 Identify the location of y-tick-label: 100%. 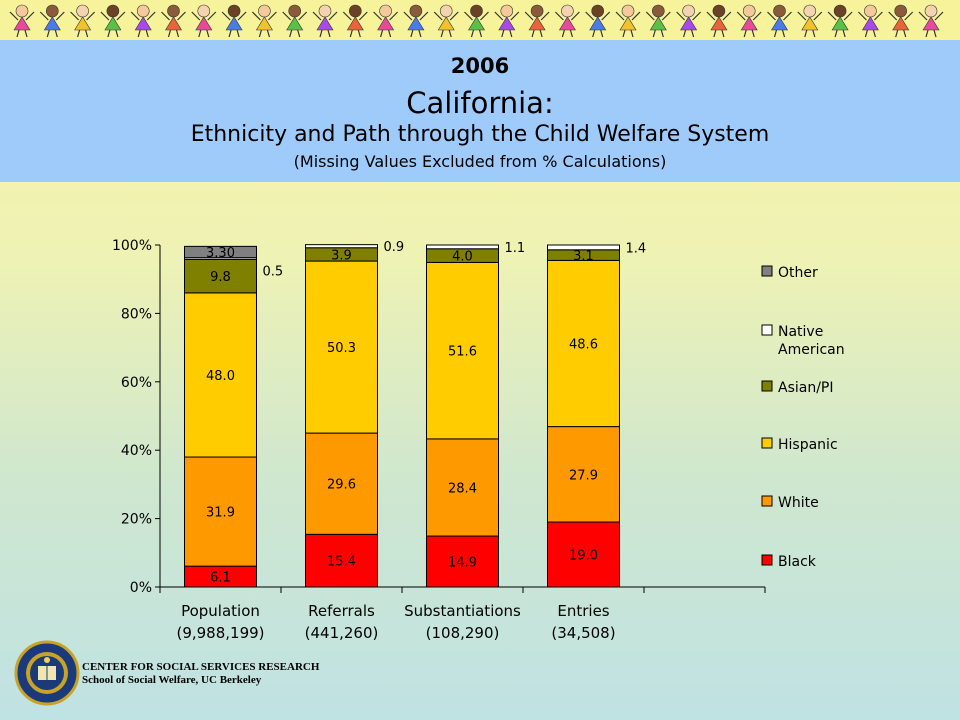
(132, 246).